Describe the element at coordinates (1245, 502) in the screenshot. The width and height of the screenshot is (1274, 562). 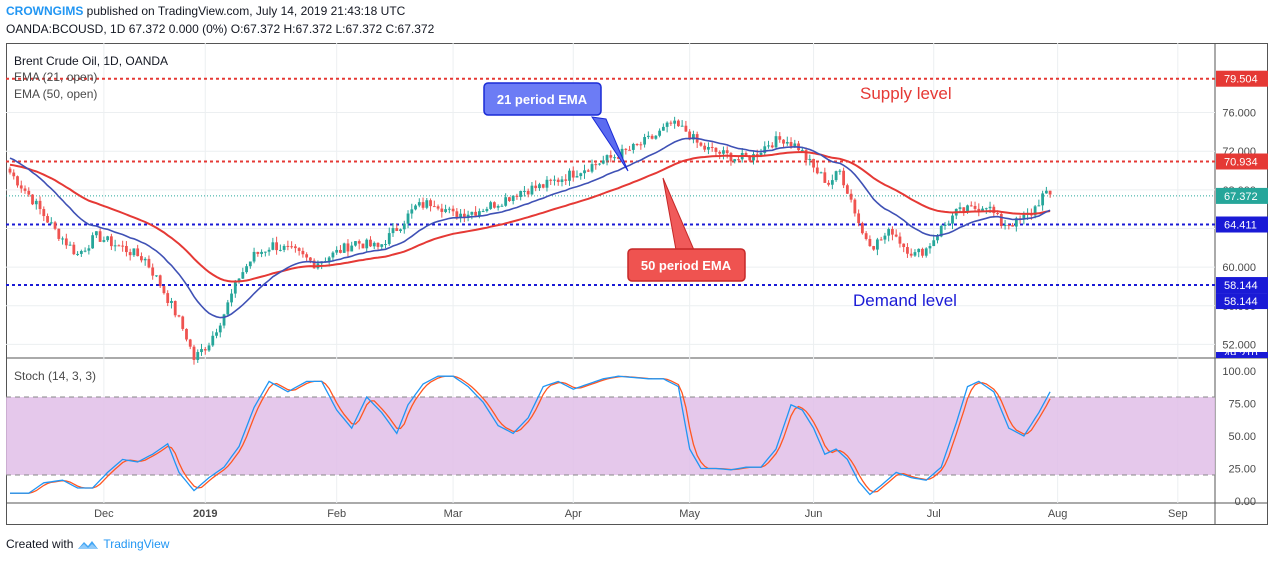
I see `stoch-tick-label: 0.00` at that location.